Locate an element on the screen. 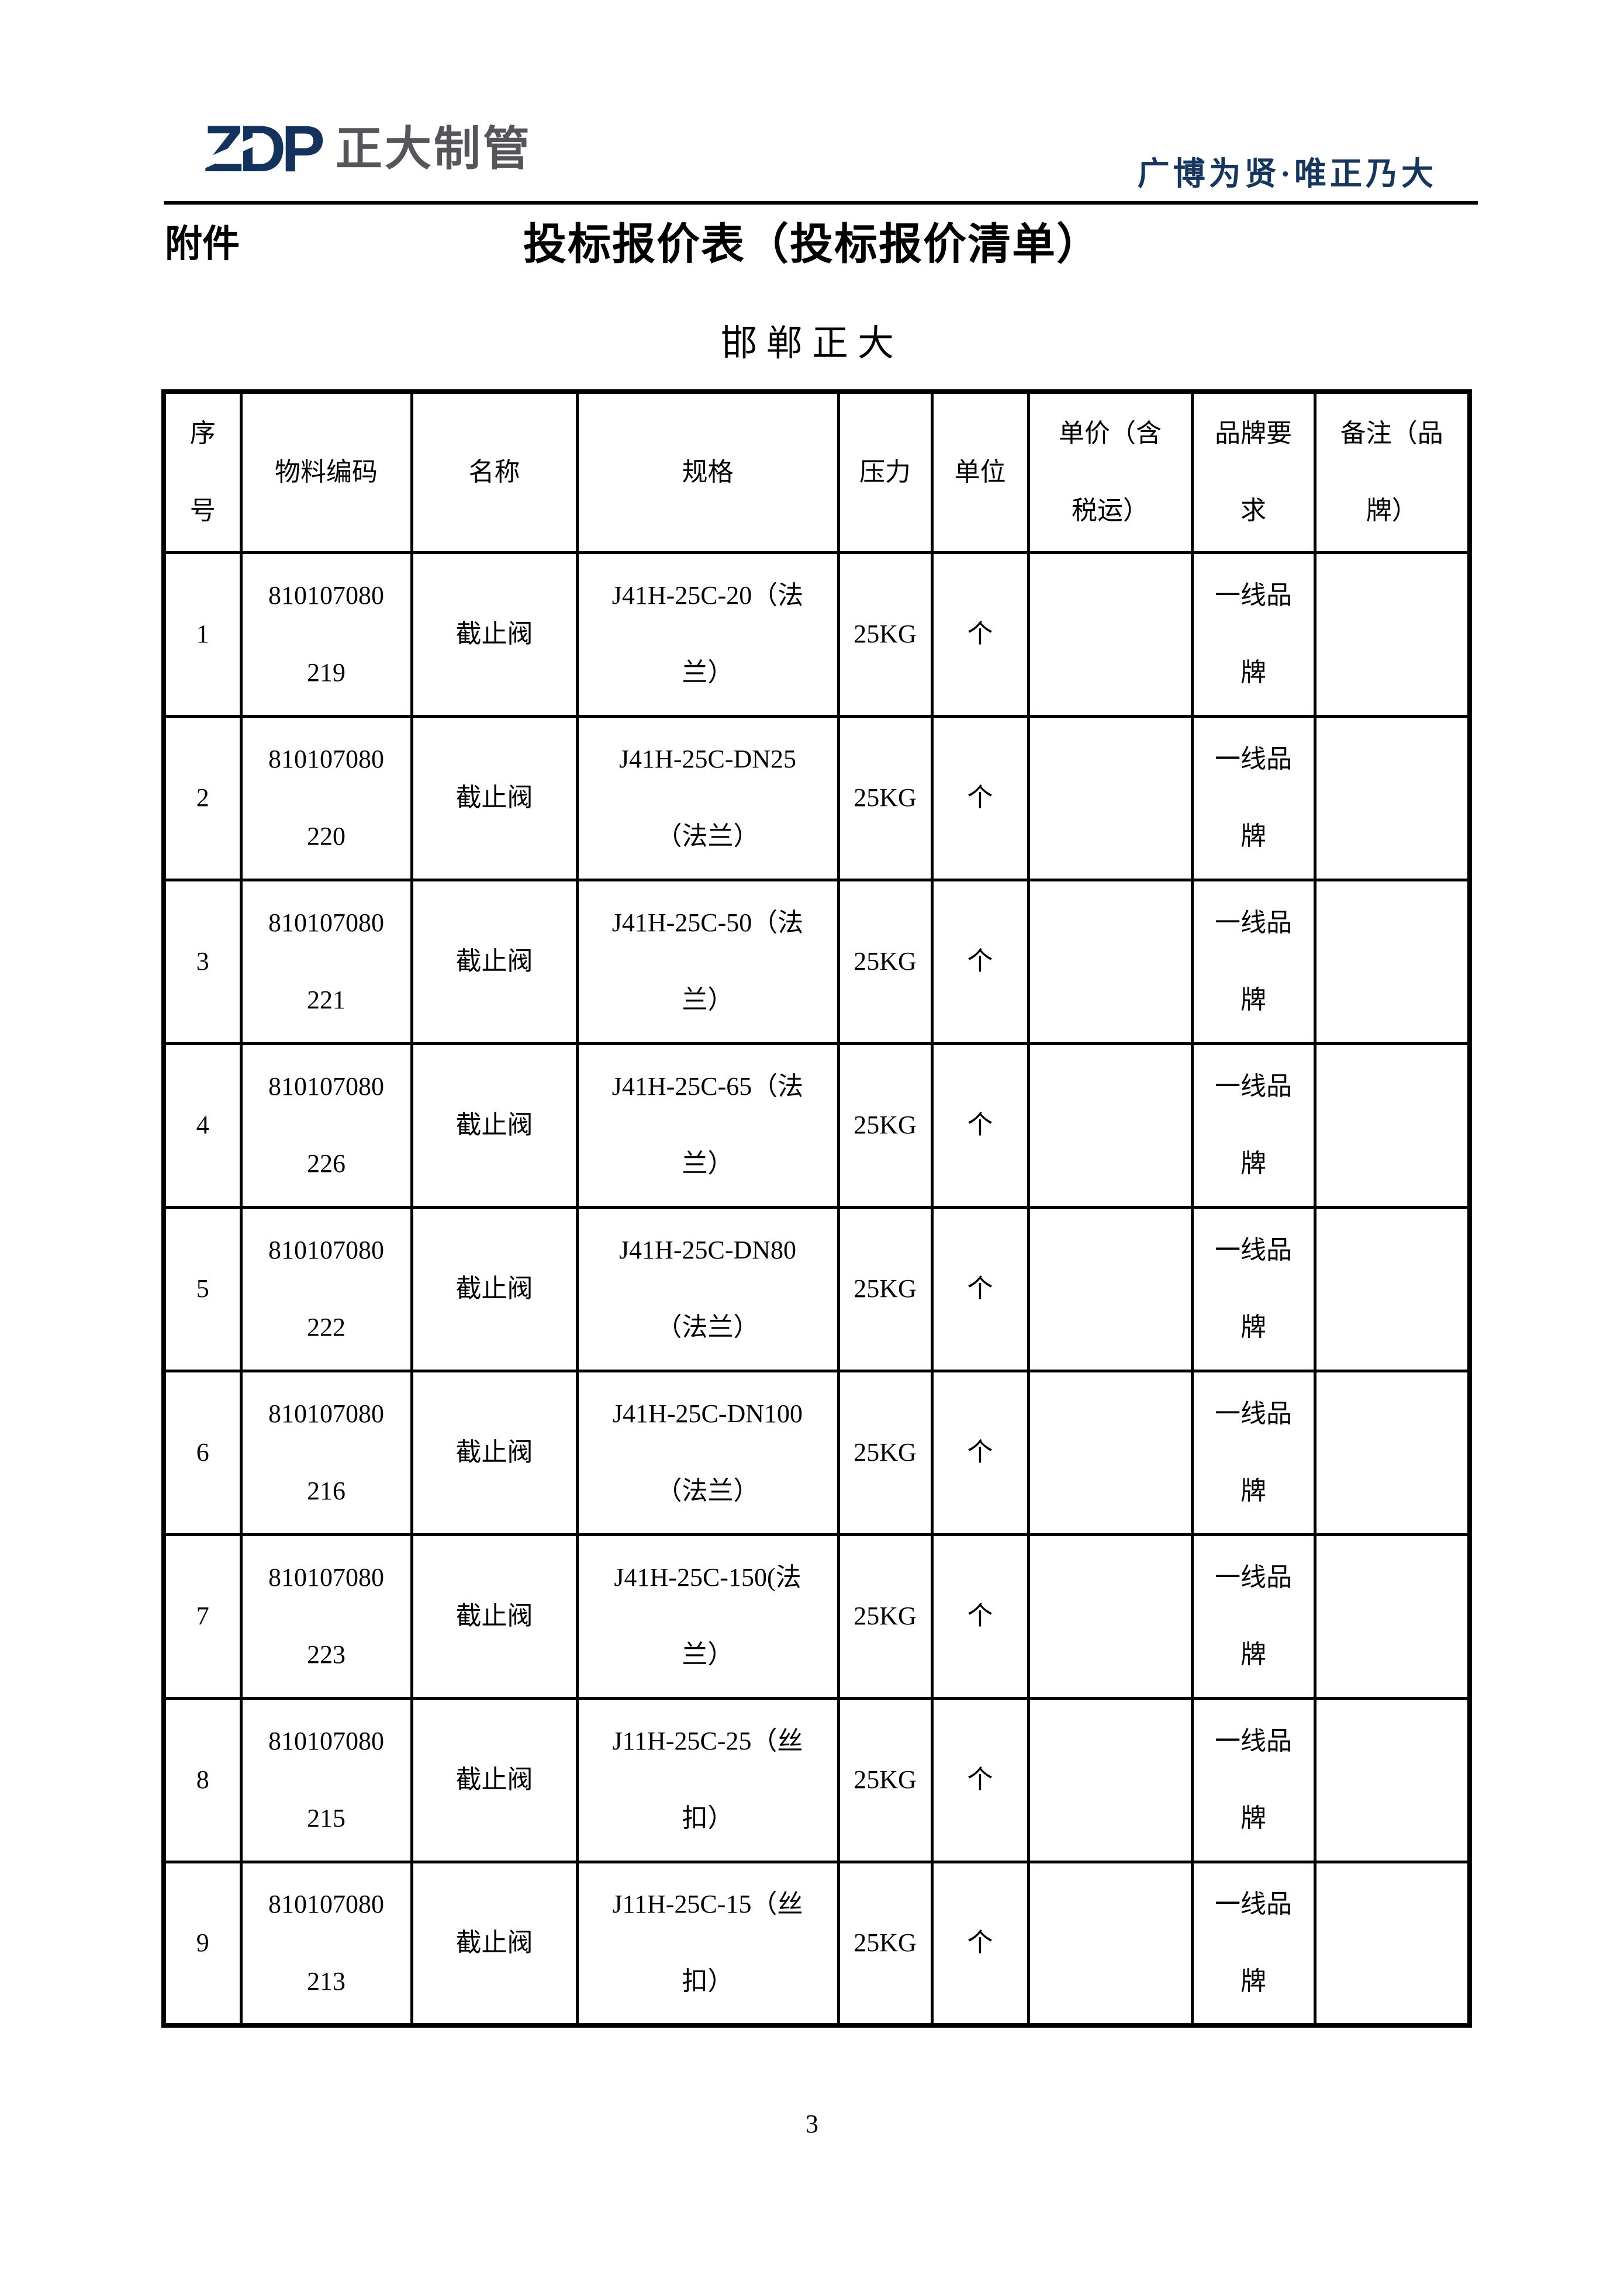 This screenshot has width=1624, height=2296. cell-spec: J41H-25C-65（法 兰） is located at coordinates (708, 1125).